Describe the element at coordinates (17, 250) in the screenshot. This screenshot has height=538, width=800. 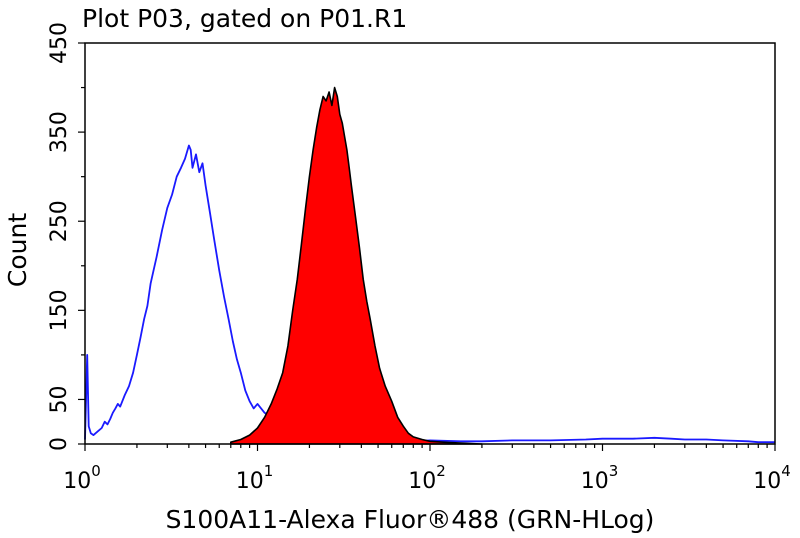
I see `y-axis-label: Count` at that location.